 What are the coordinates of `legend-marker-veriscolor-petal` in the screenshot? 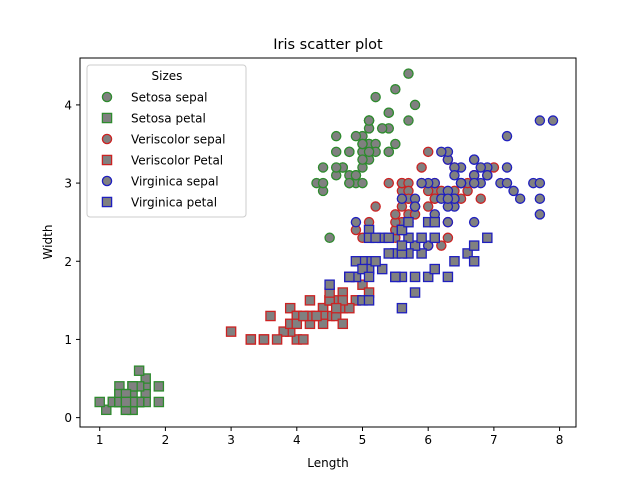 It's located at (107, 160).